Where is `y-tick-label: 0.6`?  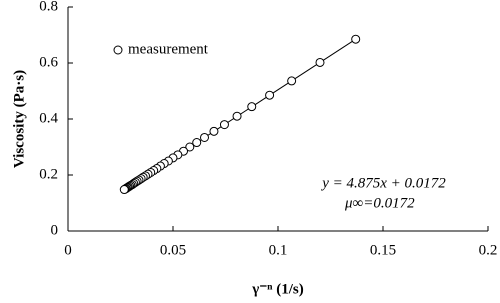
y-tick-label: 0.6 is located at coordinates (48, 62).